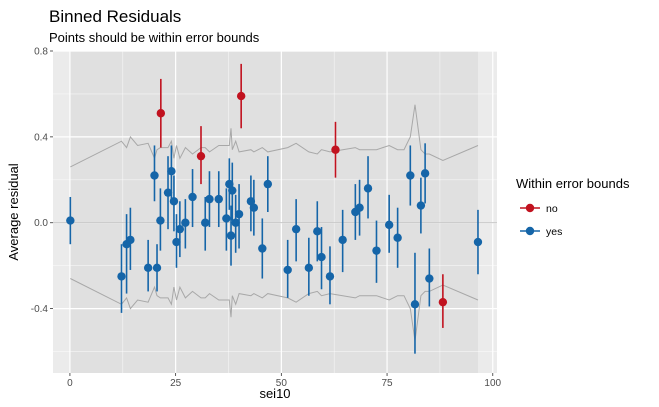 Image resolution: width=659 pixels, height=407 pixels. I want to click on legend-title: Within error bounds, so click(573, 183).